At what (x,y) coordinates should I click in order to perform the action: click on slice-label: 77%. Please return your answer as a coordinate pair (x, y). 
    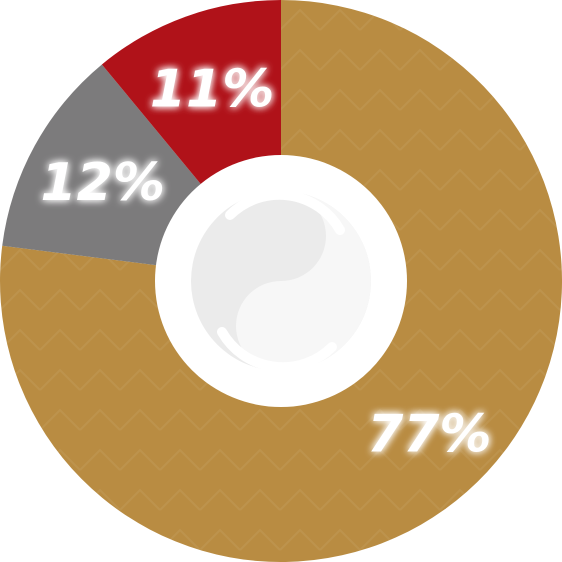
    Looking at the image, I should click on (429, 435).